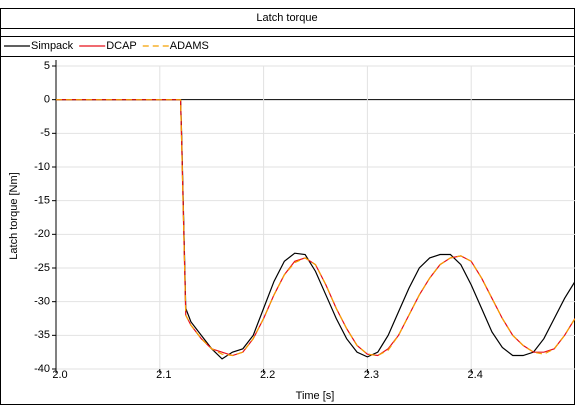 The image size is (575, 405). I want to click on legend-label: DCAP, so click(121, 46).